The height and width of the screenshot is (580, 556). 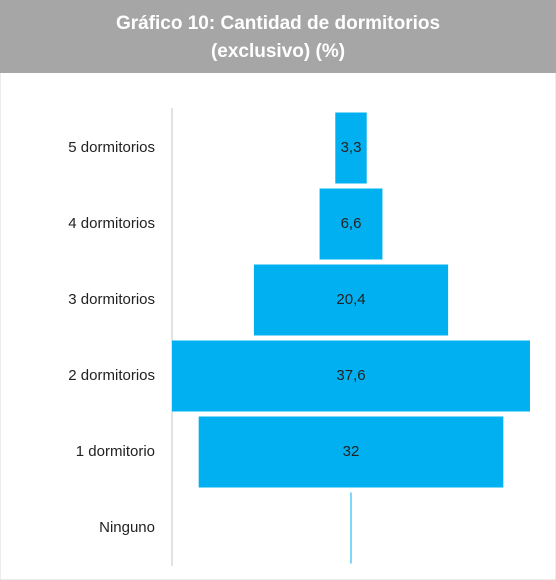 What do you see at coordinates (111, 299) in the screenshot?
I see `category-label: 3 dormitorios` at bounding box center [111, 299].